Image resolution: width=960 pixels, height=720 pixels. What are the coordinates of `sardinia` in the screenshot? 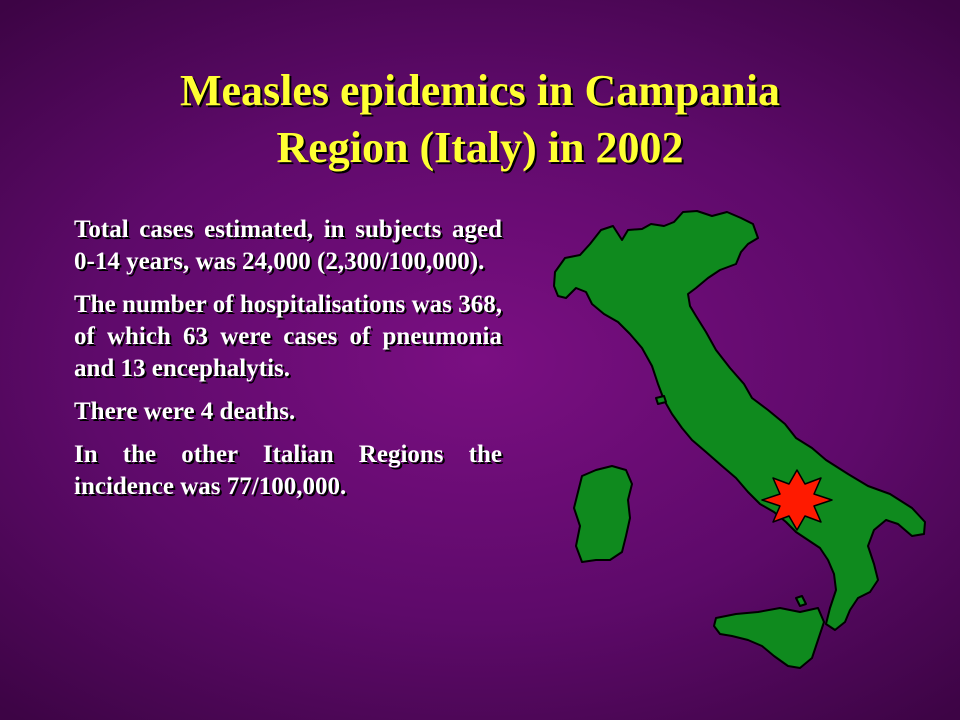 It's located at (603, 514).